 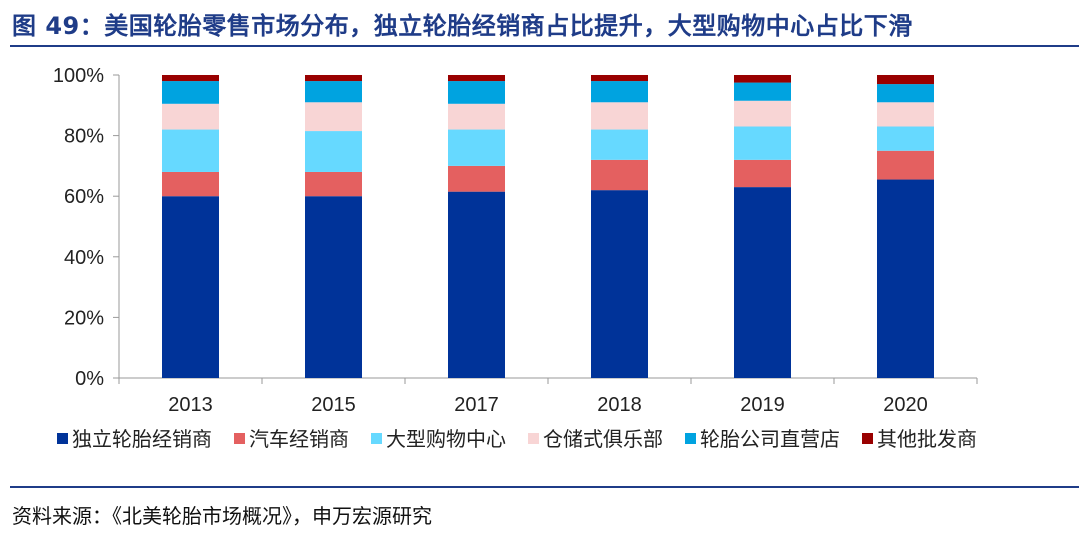 I want to click on legend-label: 独立轮胎经销商, so click(x=142, y=439).